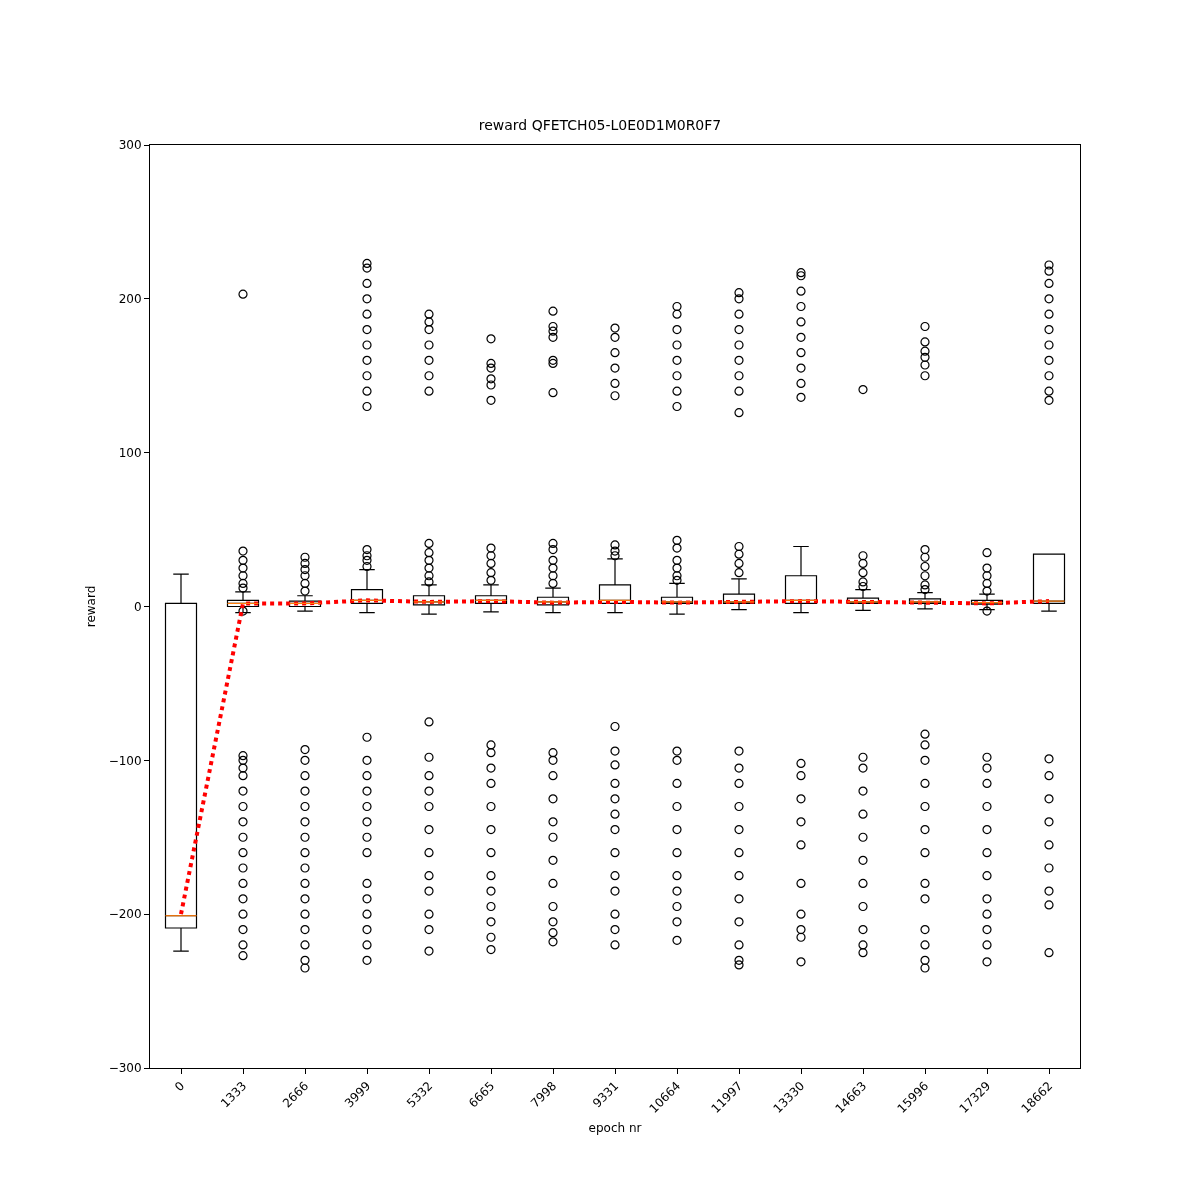 This screenshot has height=1200, width=1200. I want to click on y-tick-label: −100, so click(125, 760).